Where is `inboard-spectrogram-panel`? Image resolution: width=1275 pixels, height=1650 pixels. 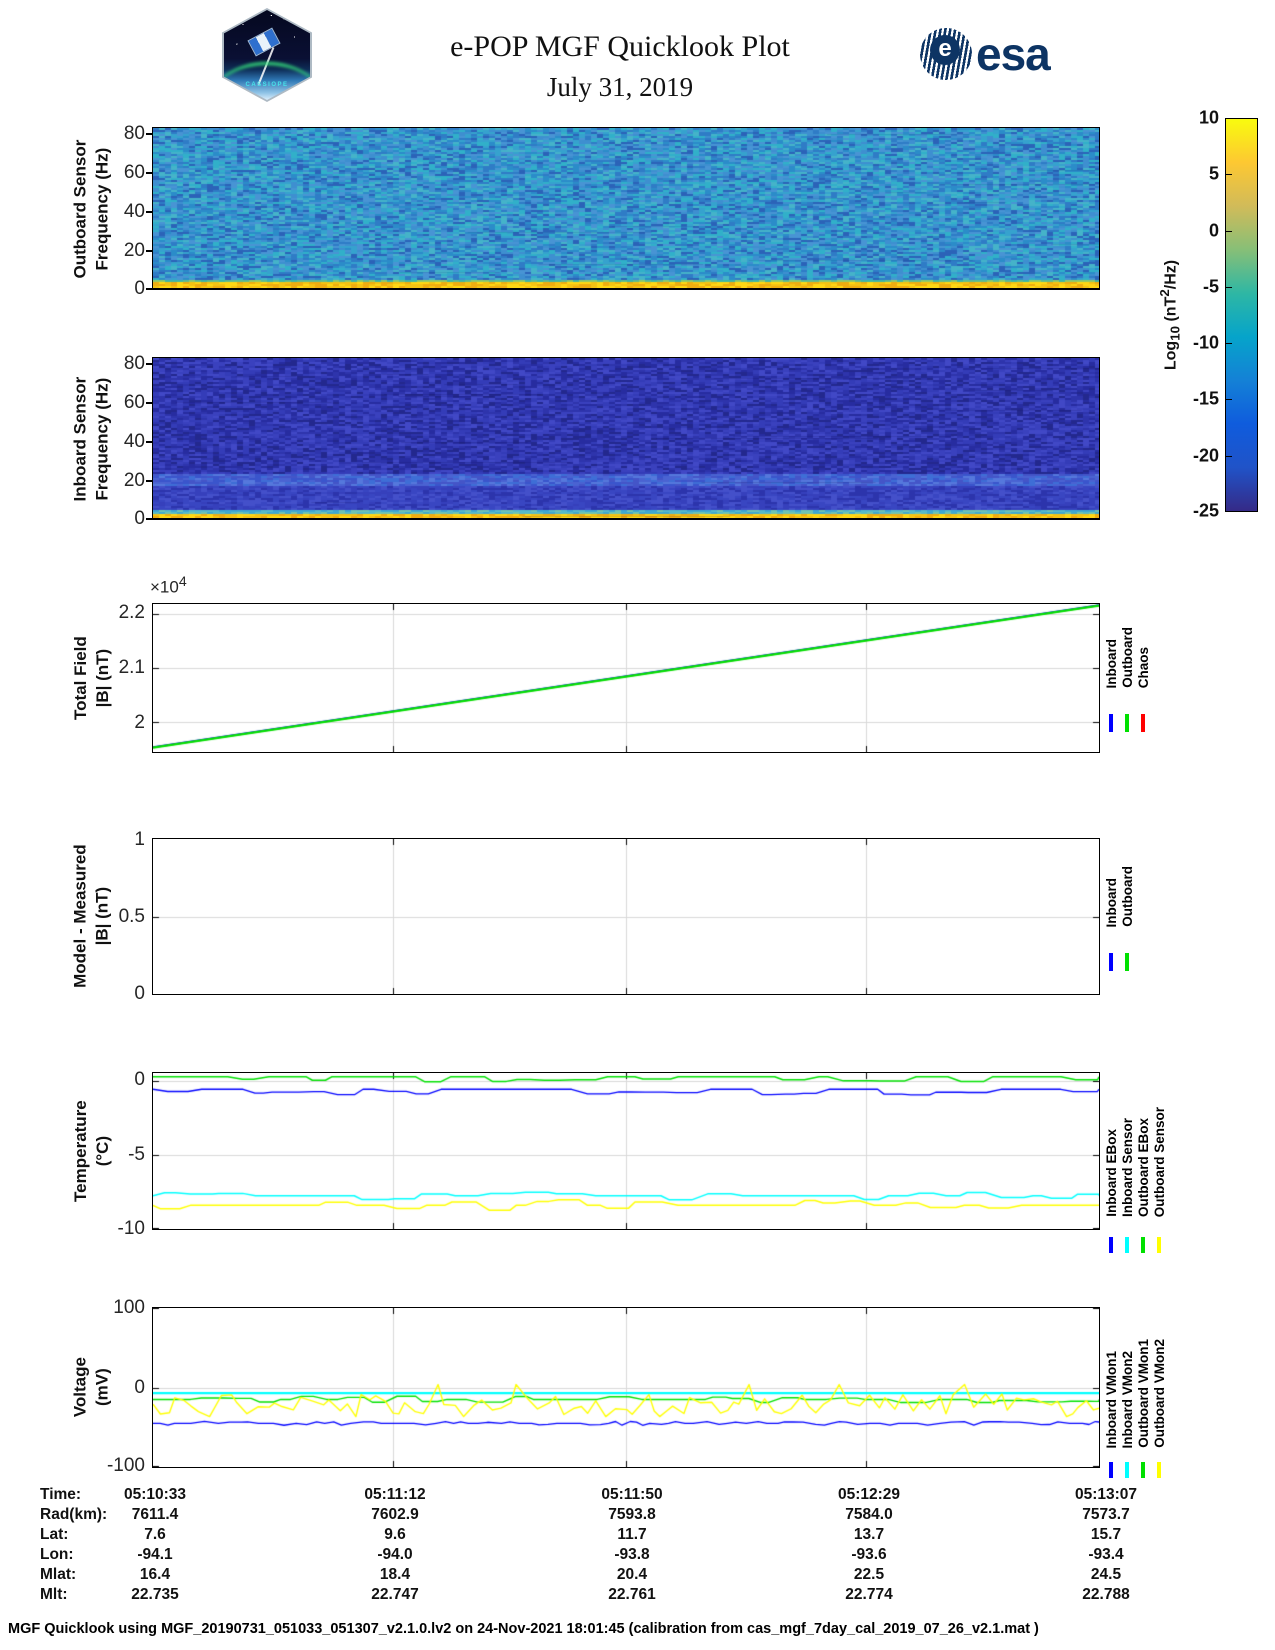 inboard-spectrogram-panel is located at coordinates (626, 438).